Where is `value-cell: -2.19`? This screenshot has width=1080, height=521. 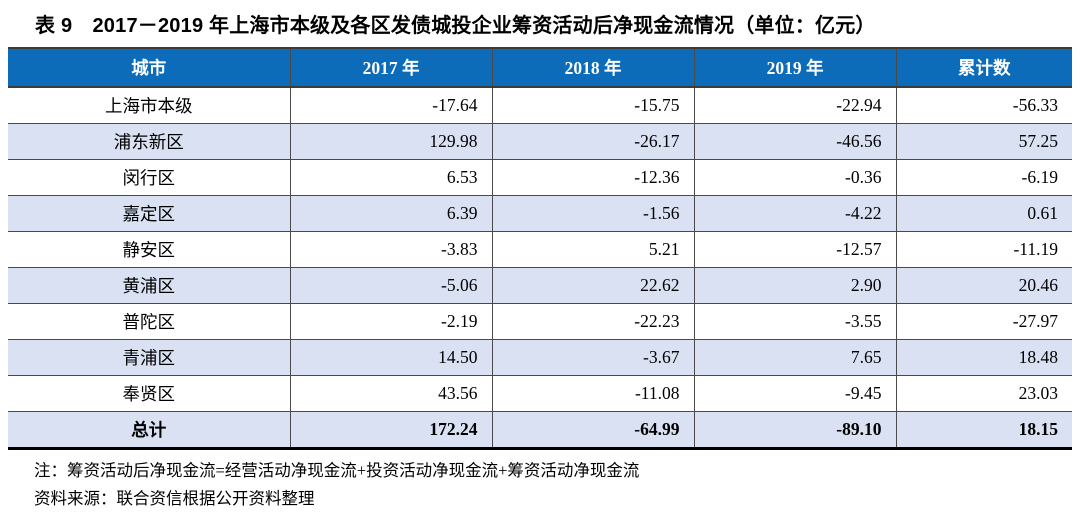
value-cell: -2.19 is located at coordinates (391, 321).